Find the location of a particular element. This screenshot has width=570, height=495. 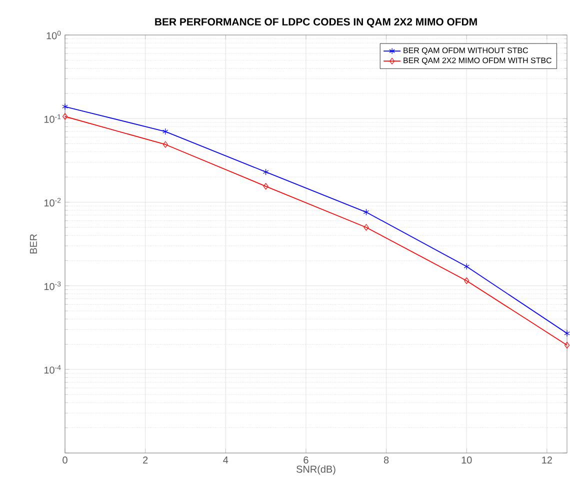

x-tick-label: 8 is located at coordinates (386, 460).